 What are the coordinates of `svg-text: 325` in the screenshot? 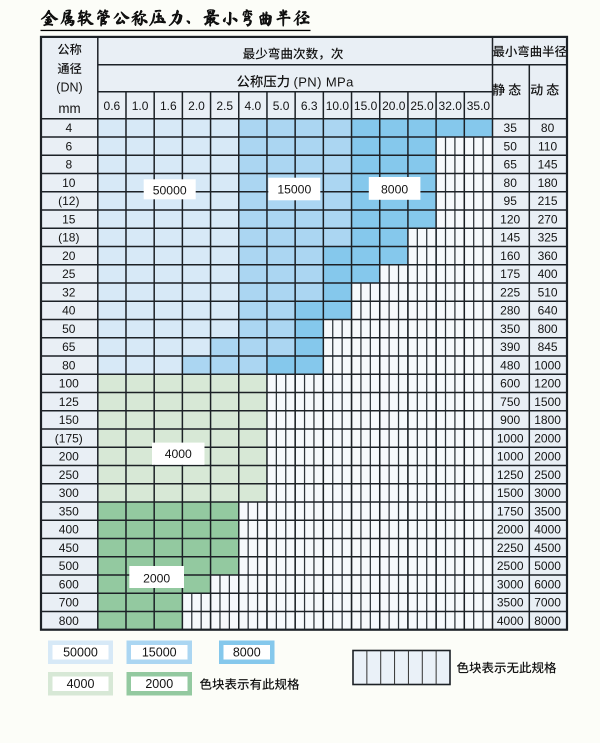 It's located at (548, 238).